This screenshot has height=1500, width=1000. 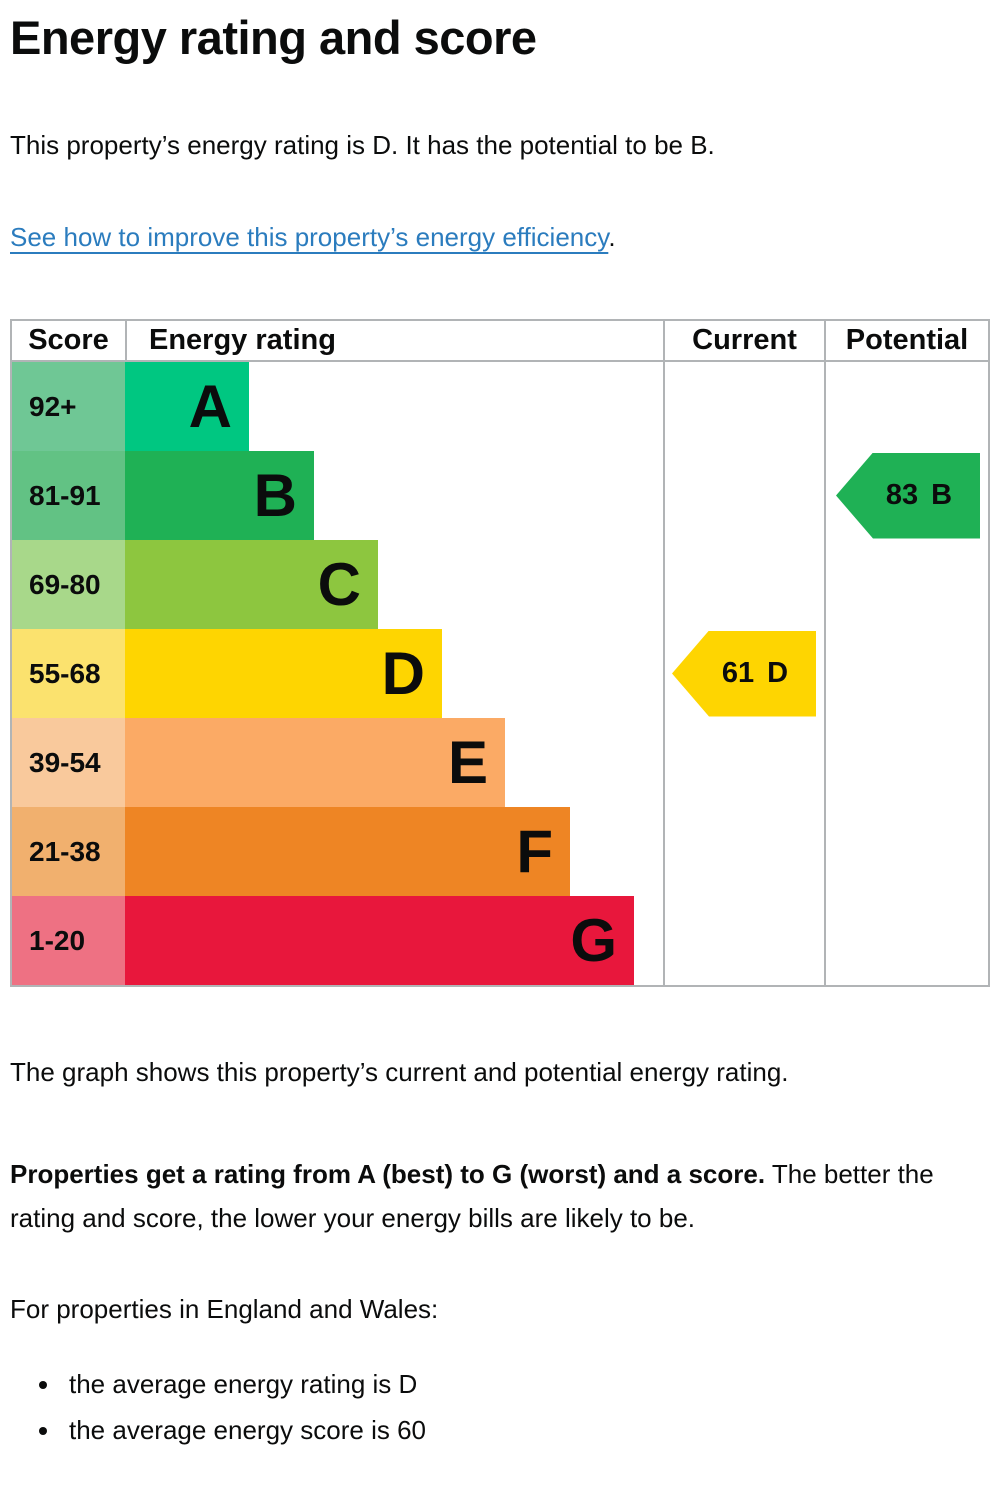 I want to click on band-letter: F, so click(x=534, y=851).